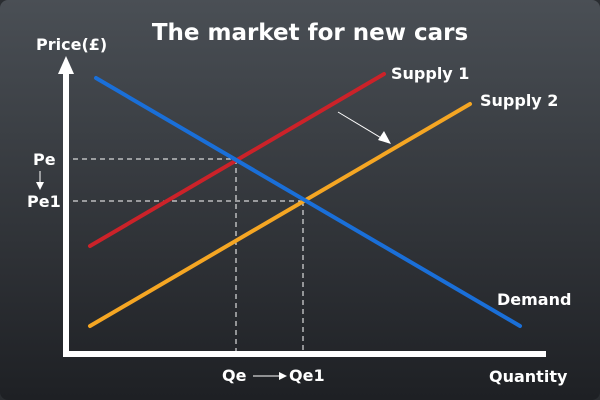 This screenshot has width=600, height=400. I want to click on supply-1-label: Supply 1, so click(430, 73).